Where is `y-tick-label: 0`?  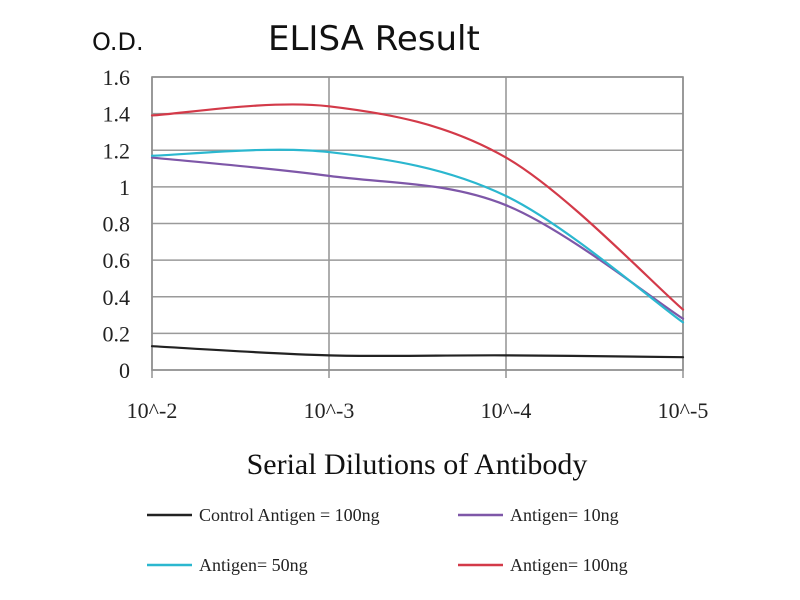
y-tick-label: 0 is located at coordinates (124, 370).